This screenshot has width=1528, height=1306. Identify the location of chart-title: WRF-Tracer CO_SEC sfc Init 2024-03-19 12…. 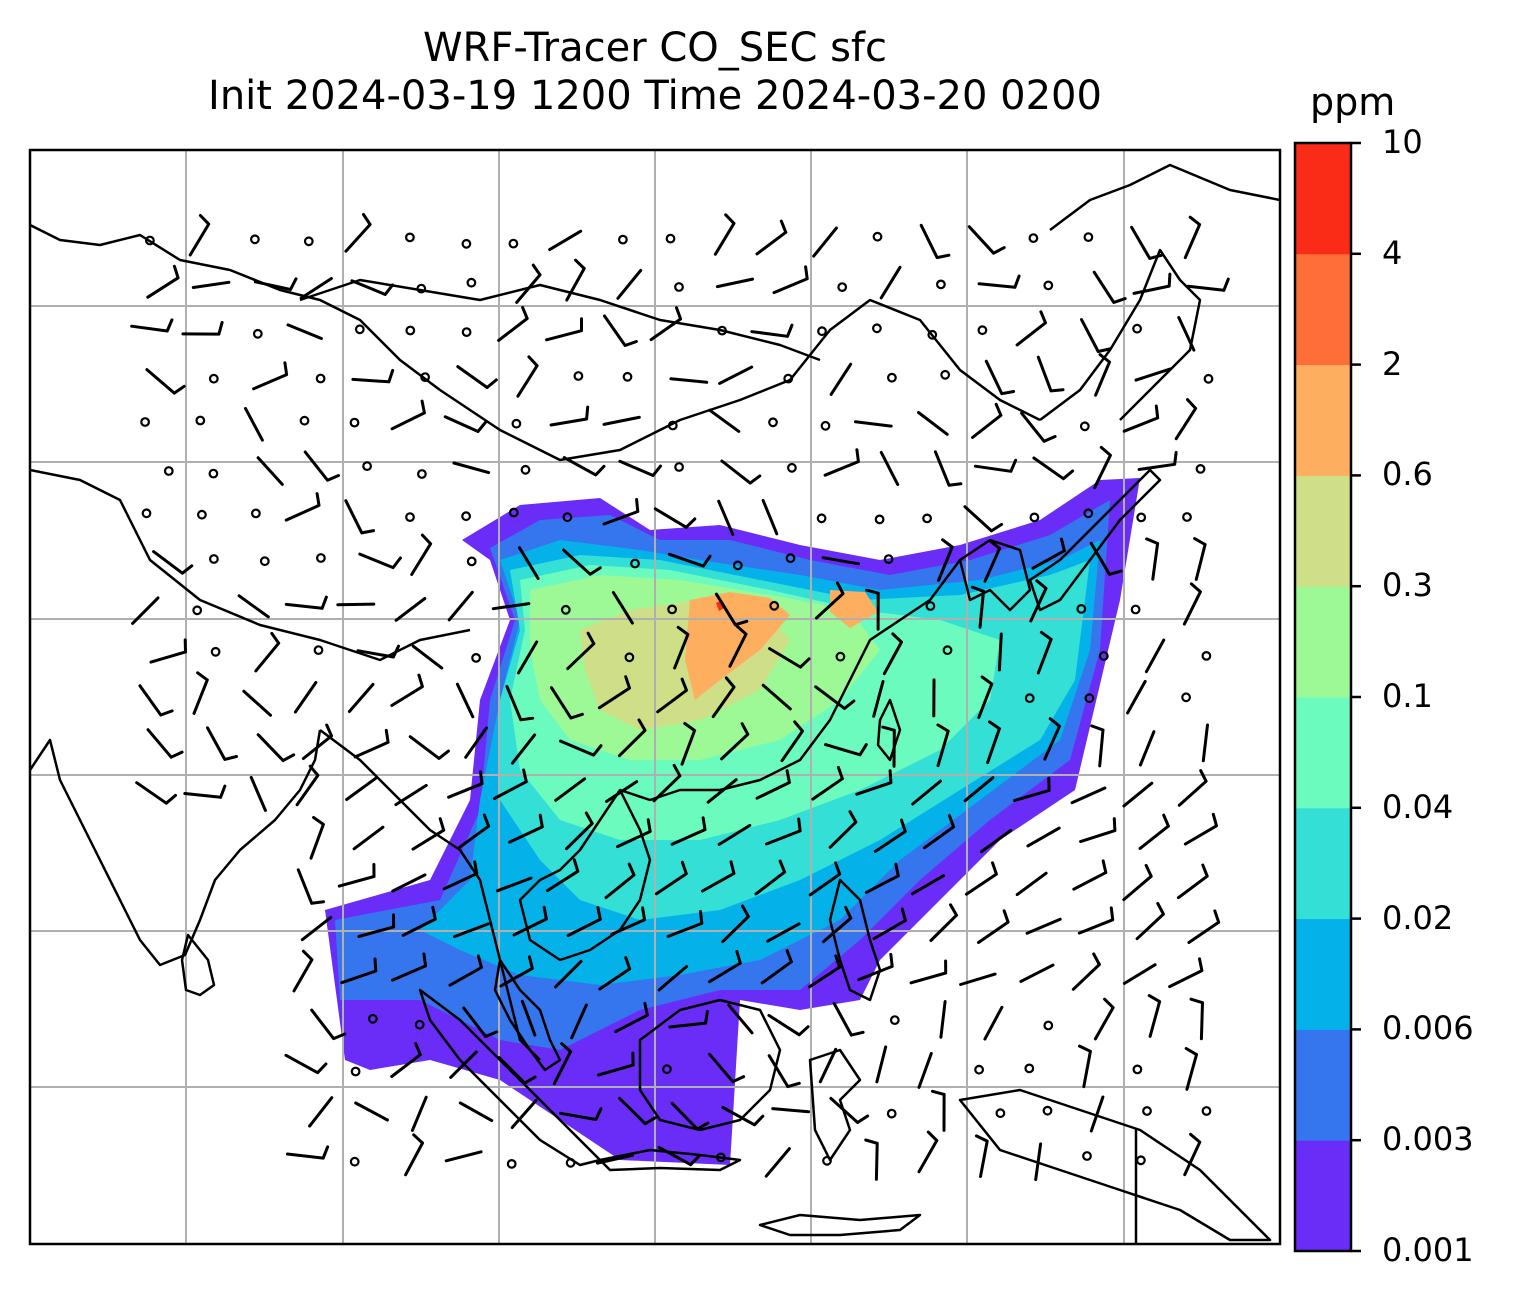
(655, 72).